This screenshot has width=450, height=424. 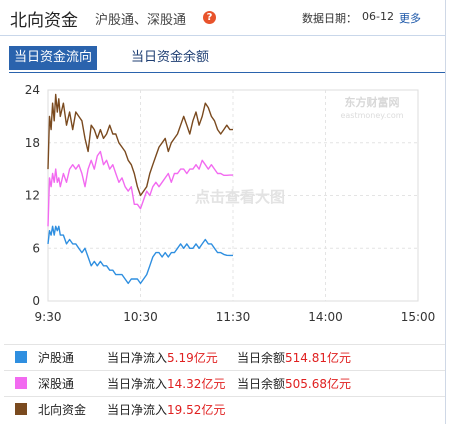 What do you see at coordinates (196, 410) in the screenshot?
I see `net-inflow-value: 19.52亿元` at bounding box center [196, 410].